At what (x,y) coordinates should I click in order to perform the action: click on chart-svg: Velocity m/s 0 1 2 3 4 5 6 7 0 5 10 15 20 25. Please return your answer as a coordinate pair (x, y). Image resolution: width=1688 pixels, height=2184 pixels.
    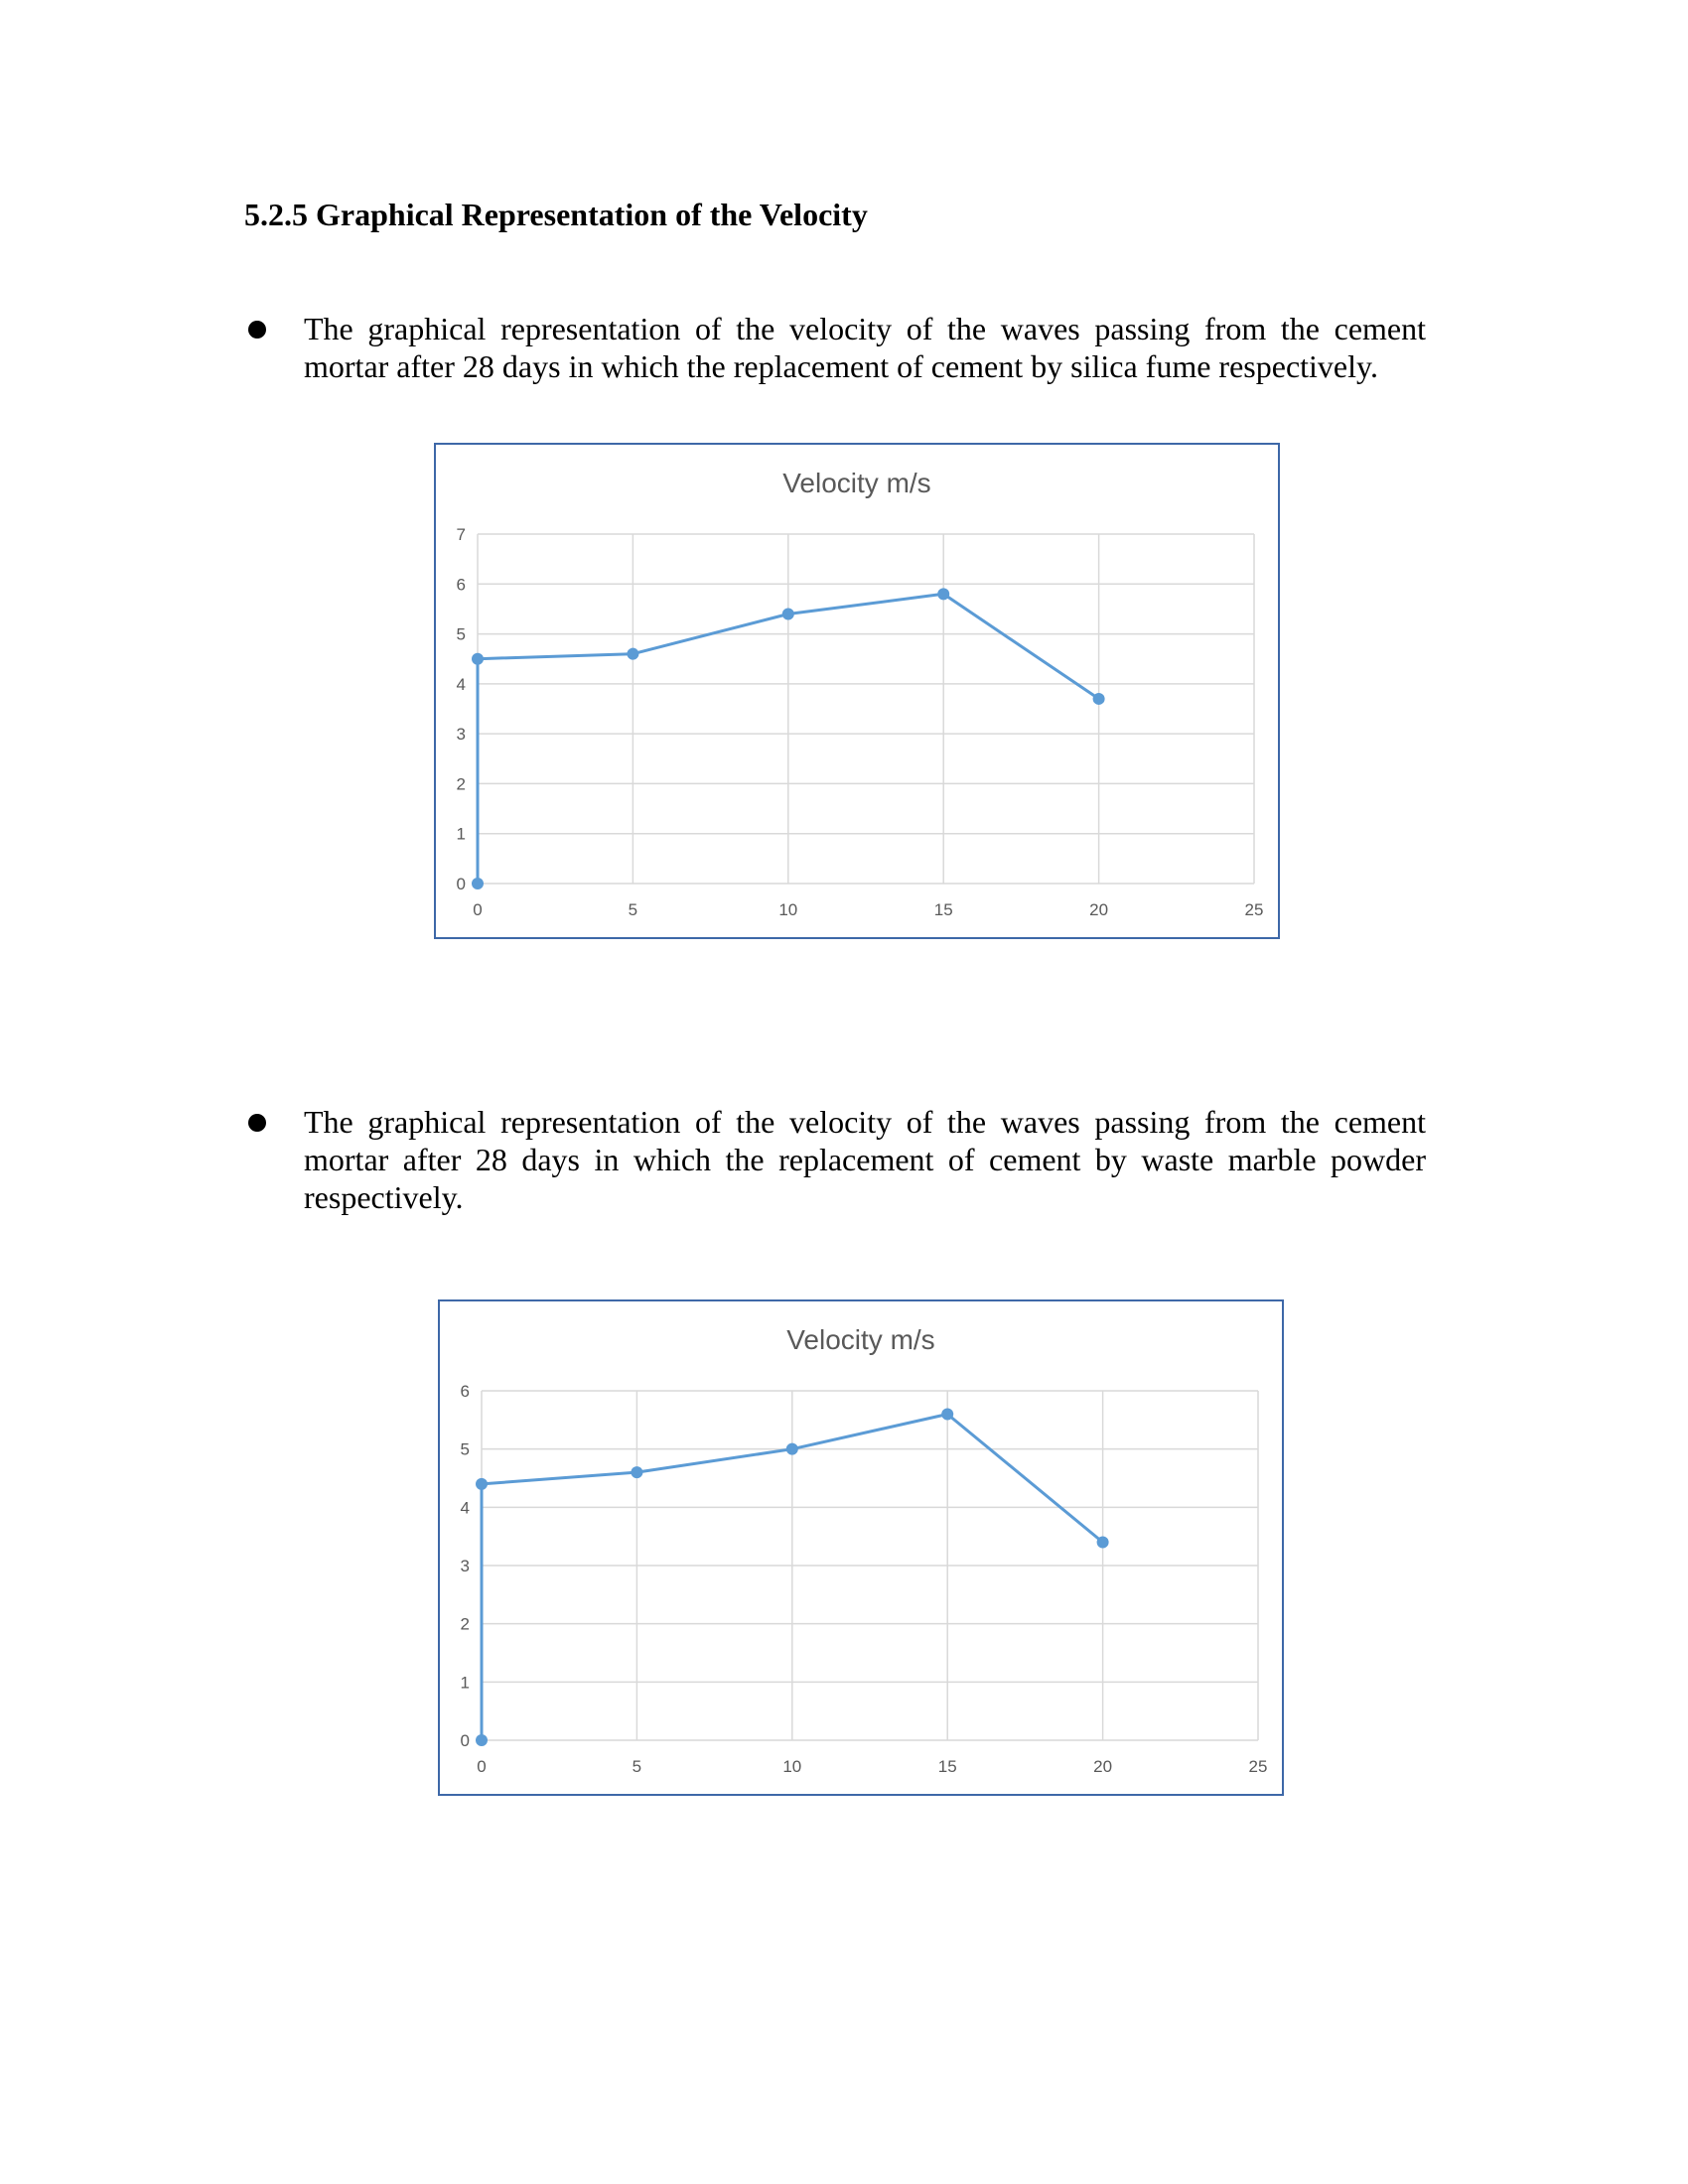
    Looking at the image, I should click on (860, 693).